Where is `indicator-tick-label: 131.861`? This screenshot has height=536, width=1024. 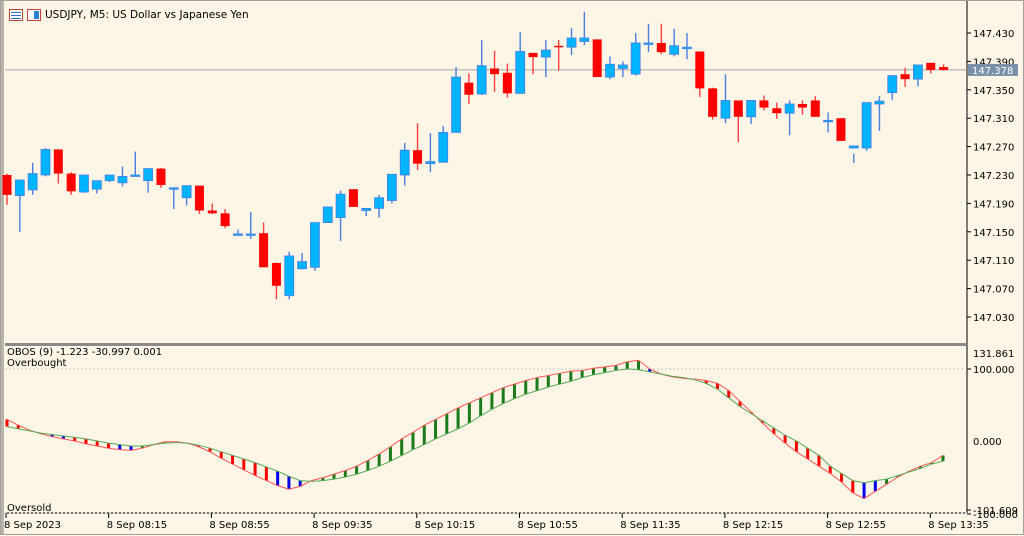
indicator-tick-label: 131.861 is located at coordinates (993, 354).